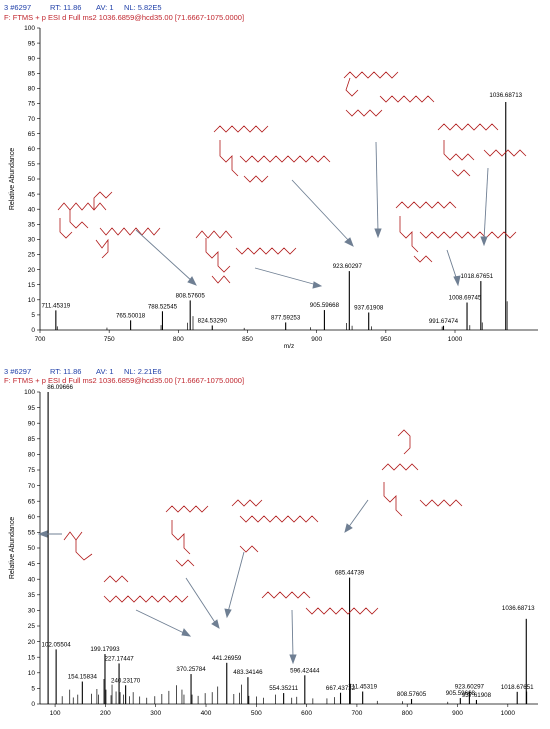 The width and height of the screenshot is (550, 729). I want to click on x-axis-title: m/z, so click(289, 346).